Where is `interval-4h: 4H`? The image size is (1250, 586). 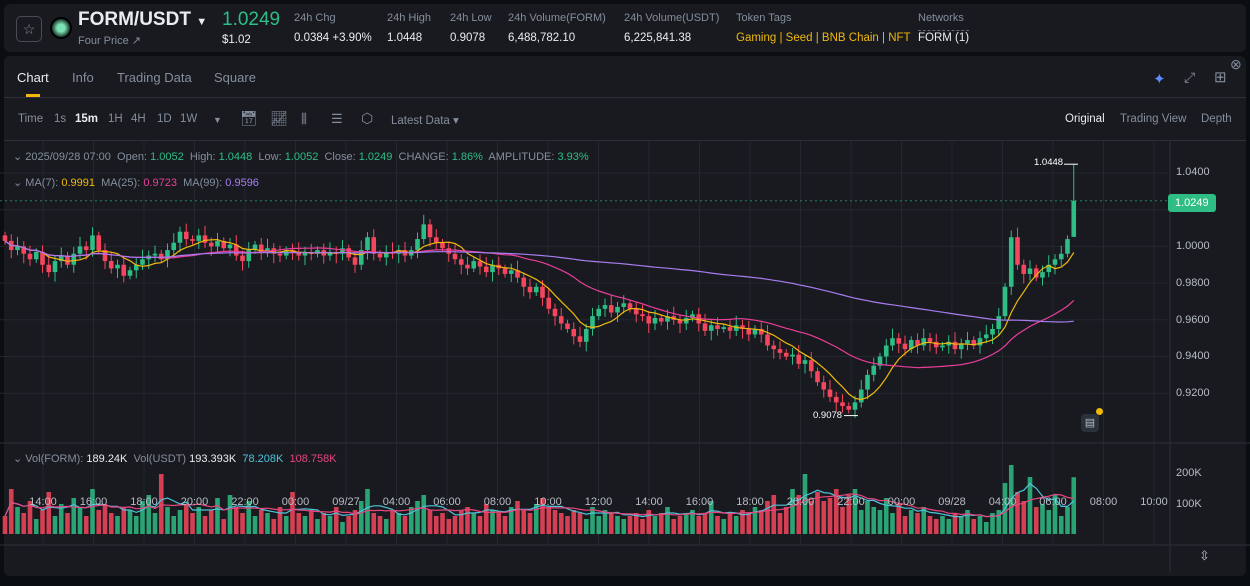 interval-4h: 4H is located at coordinates (138, 119).